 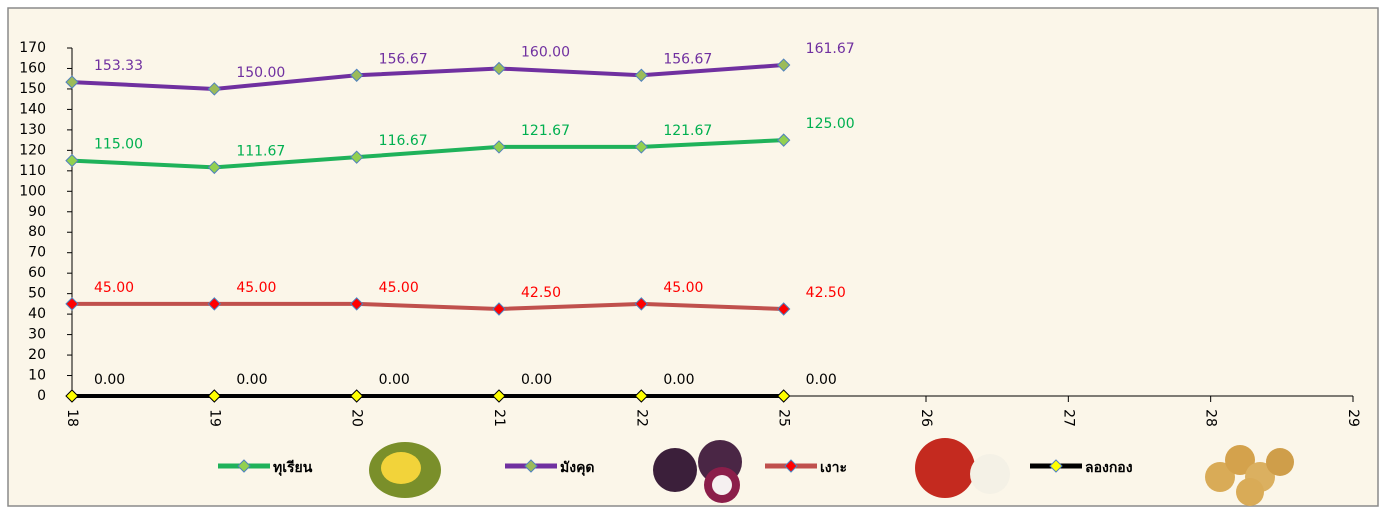 What do you see at coordinates (641, 418) in the screenshot?
I see `x-tick-label: 22` at bounding box center [641, 418].